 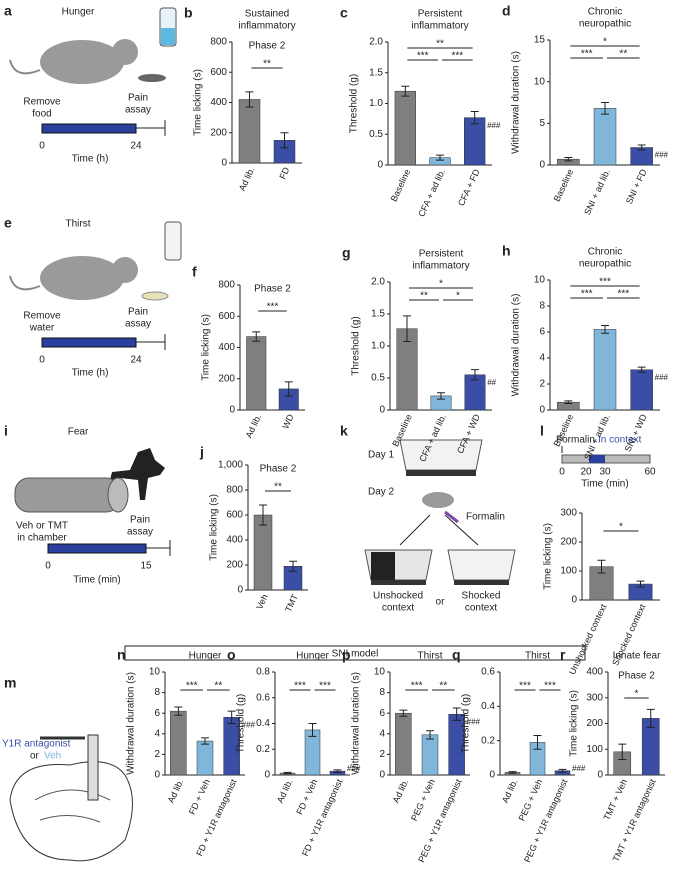 What do you see at coordinates (226, 285) in the screenshot?
I see `y-tick-label: 800` at bounding box center [226, 285].